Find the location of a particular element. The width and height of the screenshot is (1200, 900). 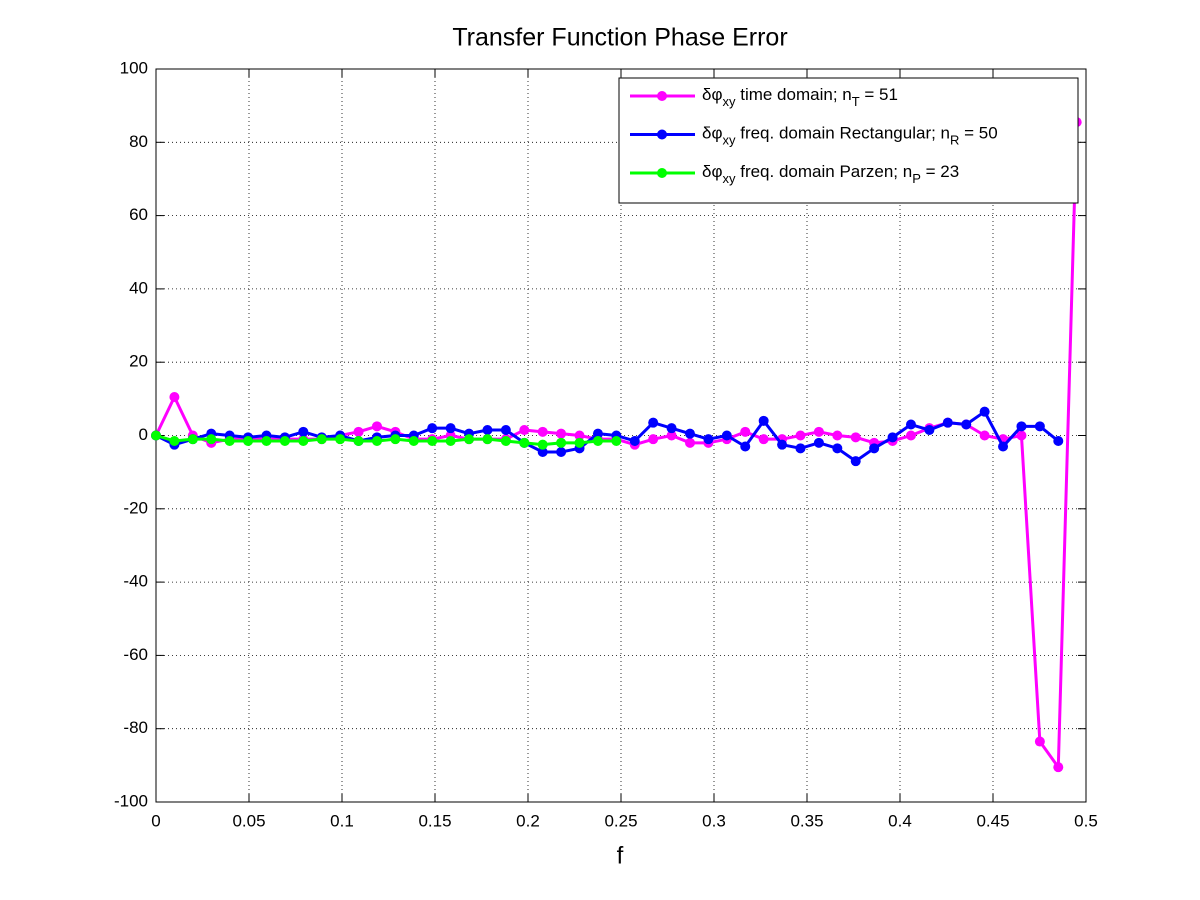

x-tick-label: 0.5 is located at coordinates (1086, 820).